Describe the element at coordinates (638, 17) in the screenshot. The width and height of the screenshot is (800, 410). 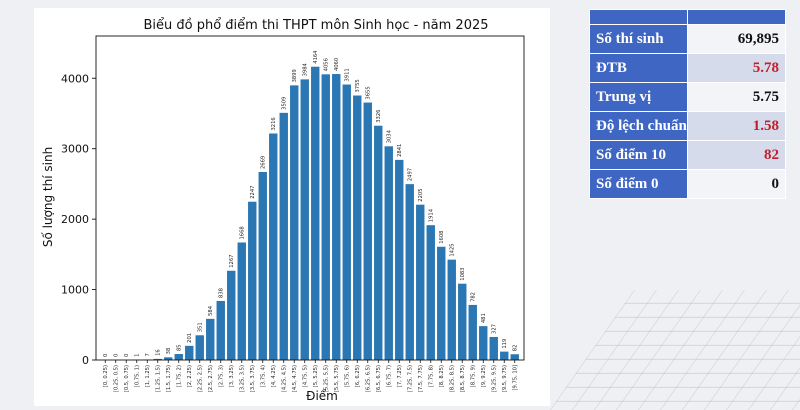
I see `header-cell` at that location.